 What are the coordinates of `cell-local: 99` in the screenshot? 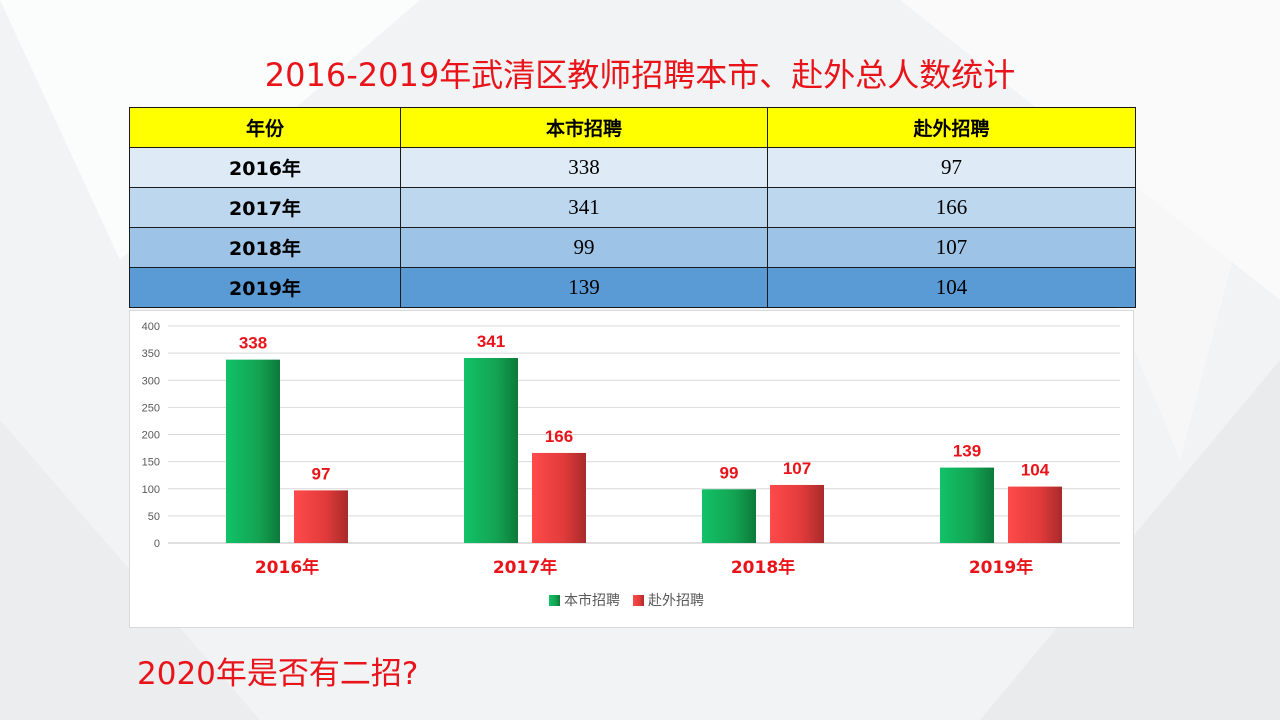 It's located at (584, 247).